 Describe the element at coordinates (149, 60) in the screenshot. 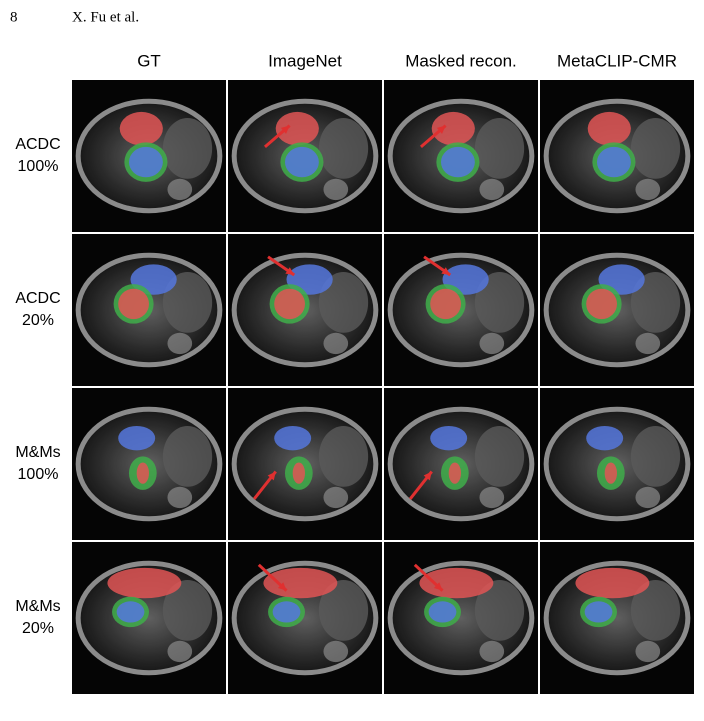

I see `column-header: GT` at that location.